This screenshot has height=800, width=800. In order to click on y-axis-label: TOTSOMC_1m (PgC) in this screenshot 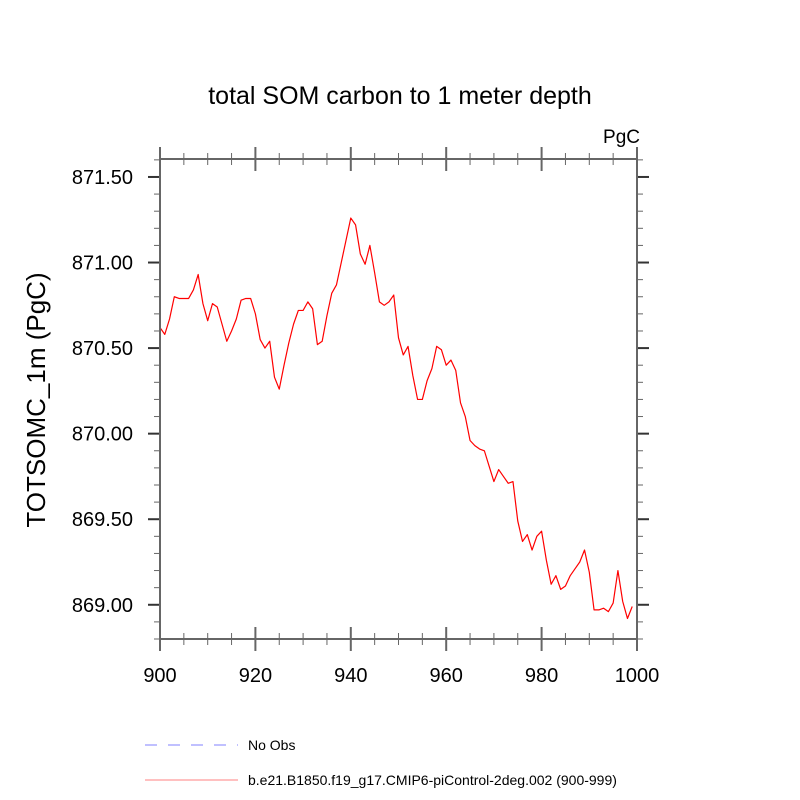, I will do `click(36, 399)`.